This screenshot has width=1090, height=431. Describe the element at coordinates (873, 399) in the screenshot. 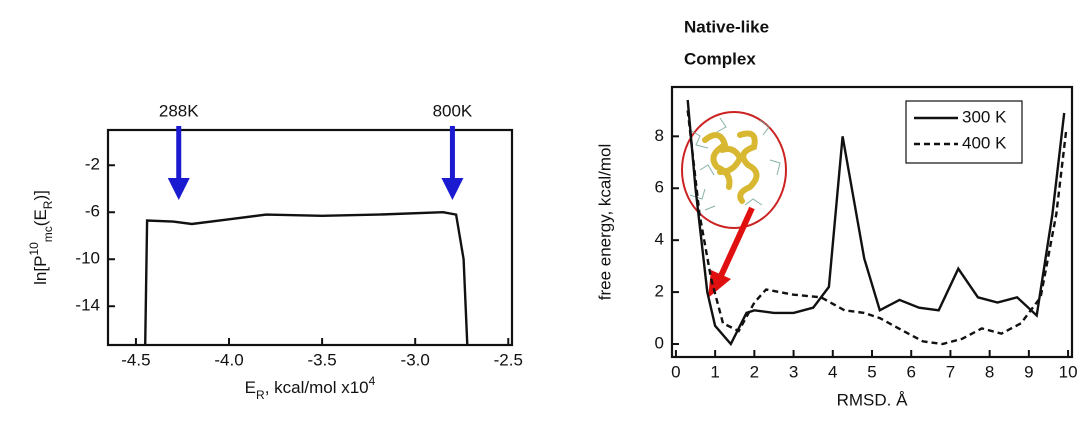

I see `x-axis-label: RMSD. Å` at that location.